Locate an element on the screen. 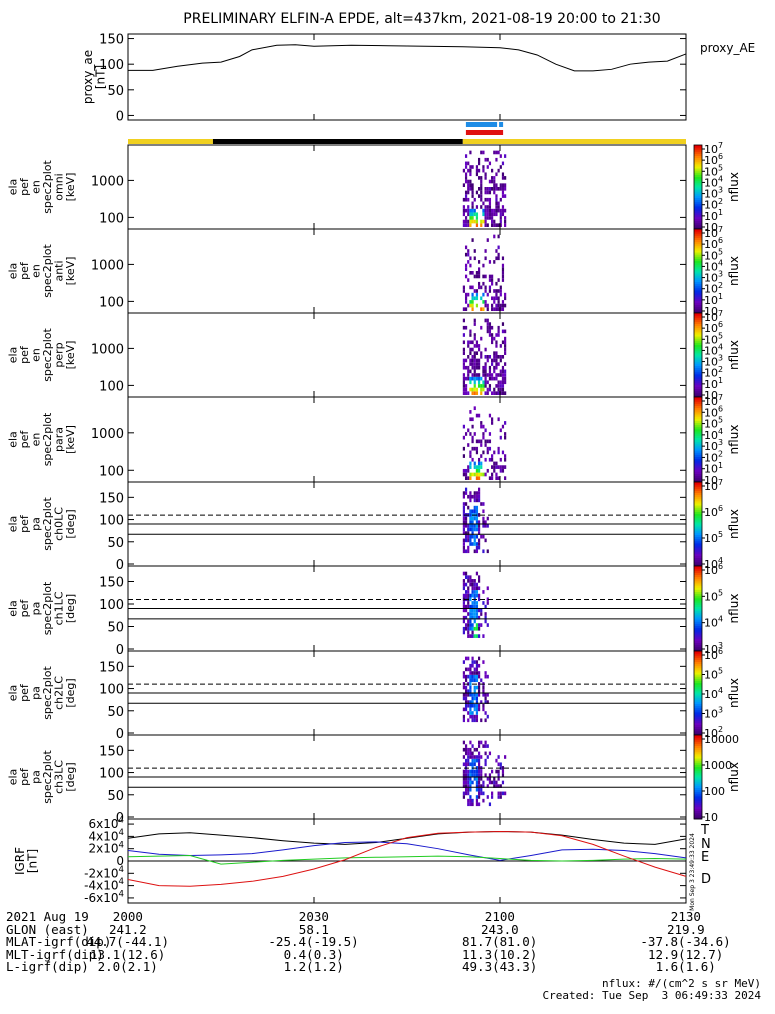 The width and height of the screenshot is (775, 1014). ch1LC-colorbar-label: 105 is located at coordinates (713, 595).